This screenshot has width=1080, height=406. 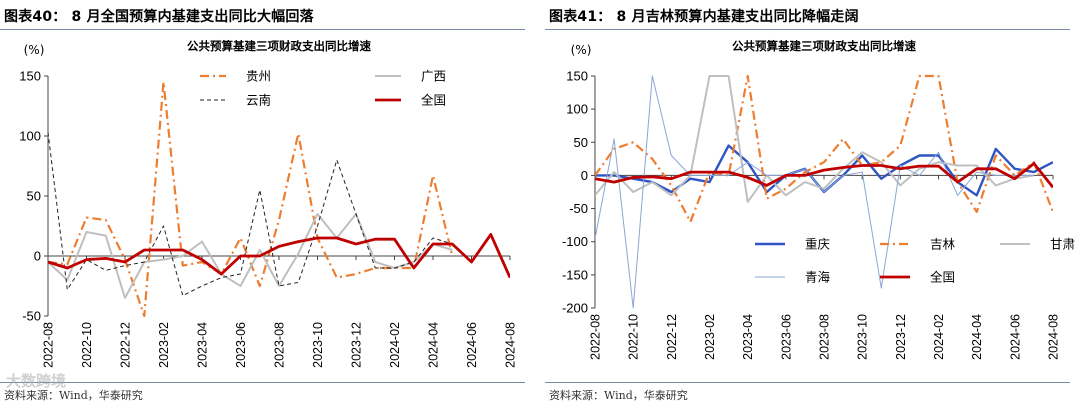 I want to click on y-tick-label: -200, so click(x=575, y=308).